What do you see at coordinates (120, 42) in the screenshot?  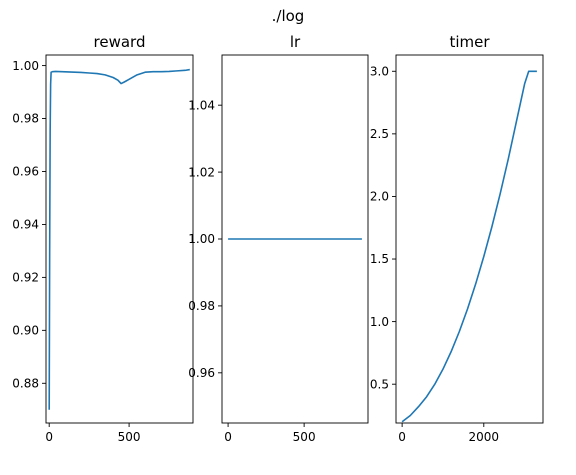 I see `subplot-title: reward` at bounding box center [120, 42].